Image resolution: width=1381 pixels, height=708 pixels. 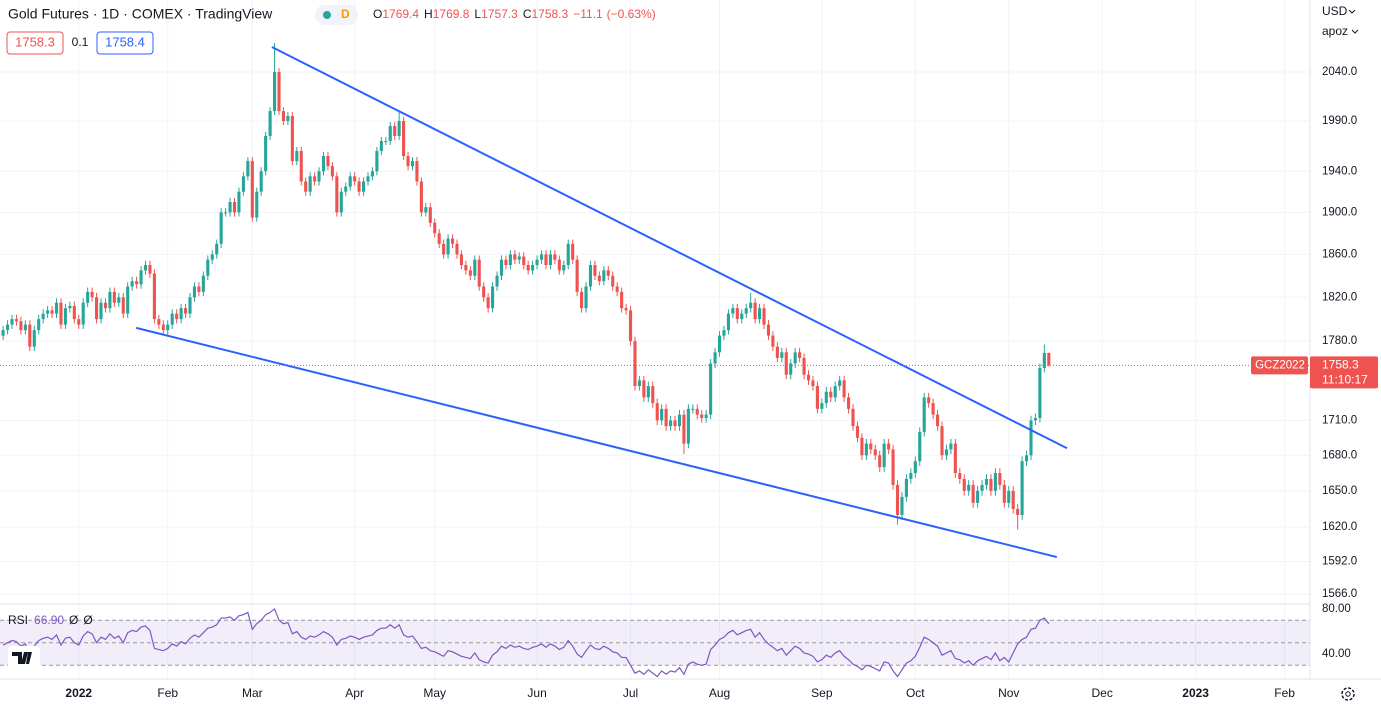 I want to click on settings-icon, so click(x=1348, y=694).